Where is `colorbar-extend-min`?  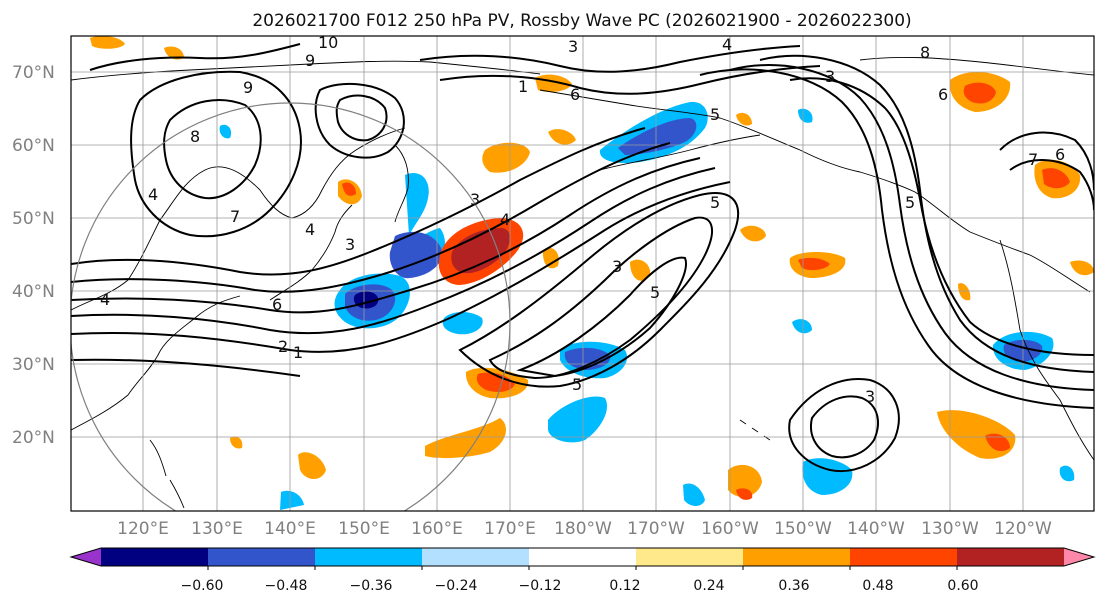
colorbar-extend-min is located at coordinates (86, 557).